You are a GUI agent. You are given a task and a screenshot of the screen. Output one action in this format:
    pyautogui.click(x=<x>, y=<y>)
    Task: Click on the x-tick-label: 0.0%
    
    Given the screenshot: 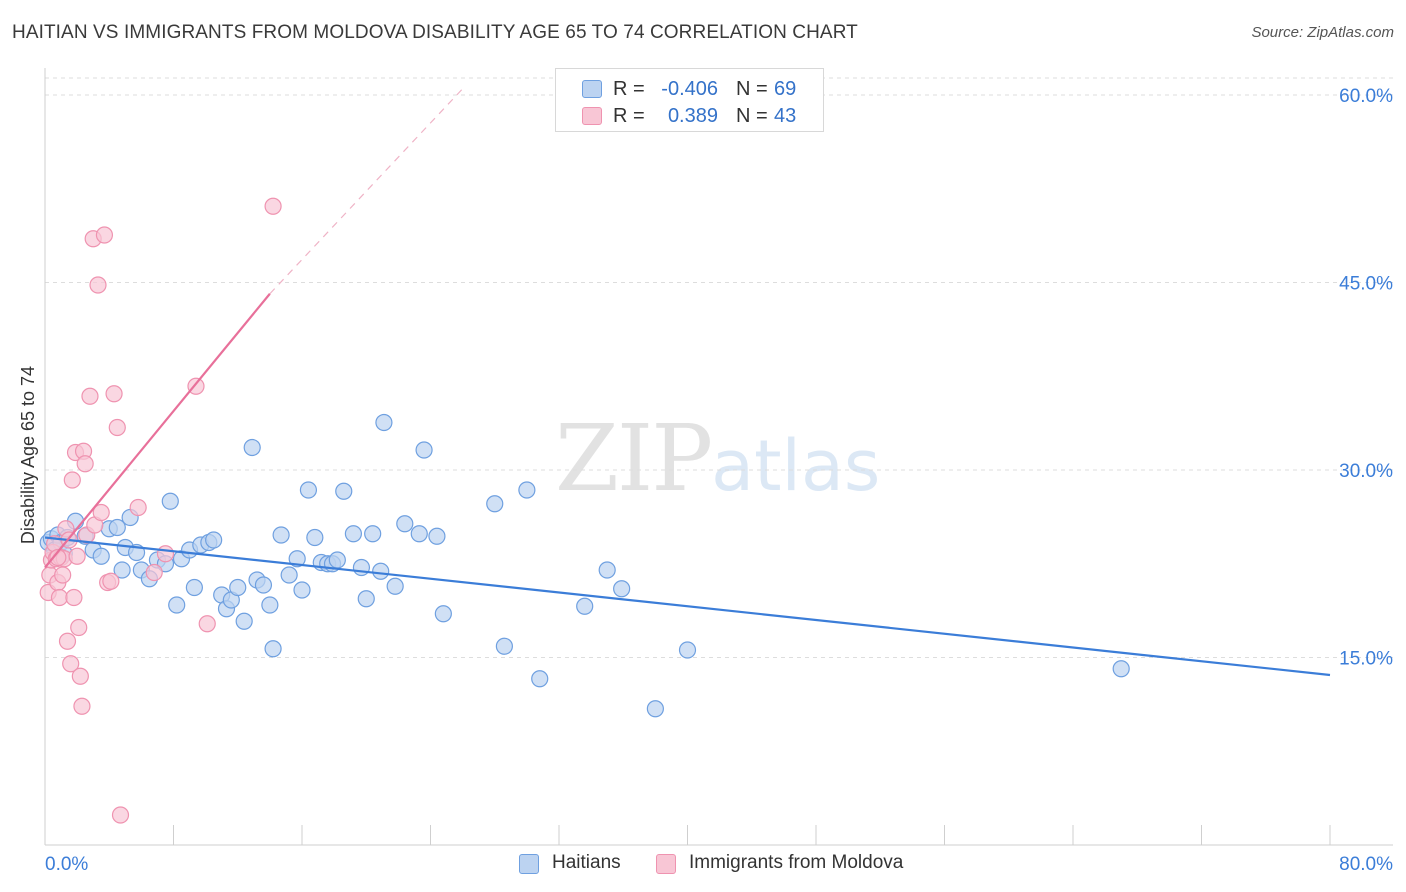 What is the action you would take?
    pyautogui.click(x=66, y=864)
    